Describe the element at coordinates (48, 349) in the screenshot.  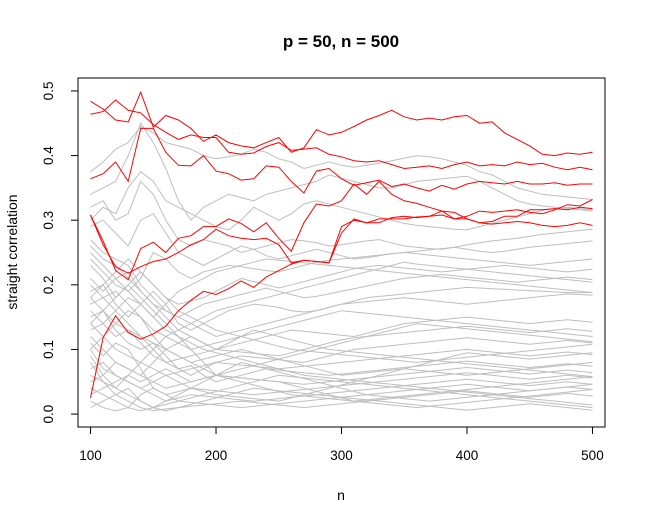
I see `y-tick-label: 0.1` at that location.